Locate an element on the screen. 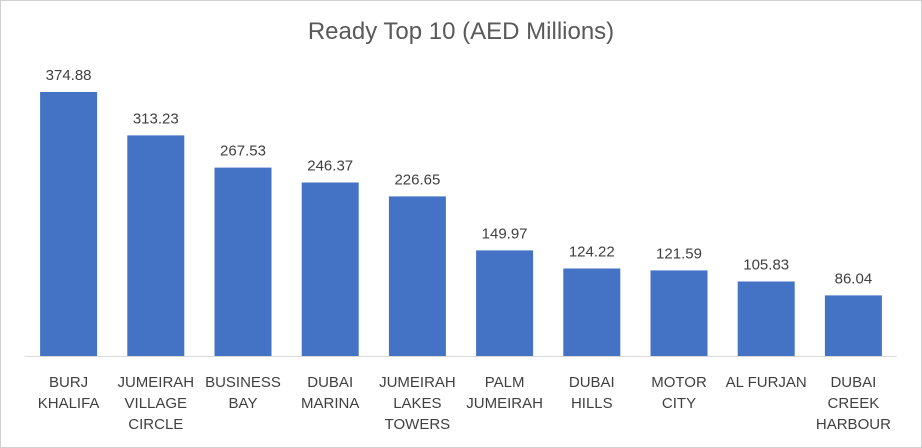 This screenshot has width=922, height=448. data-label-2: 313.23 is located at coordinates (156, 118).